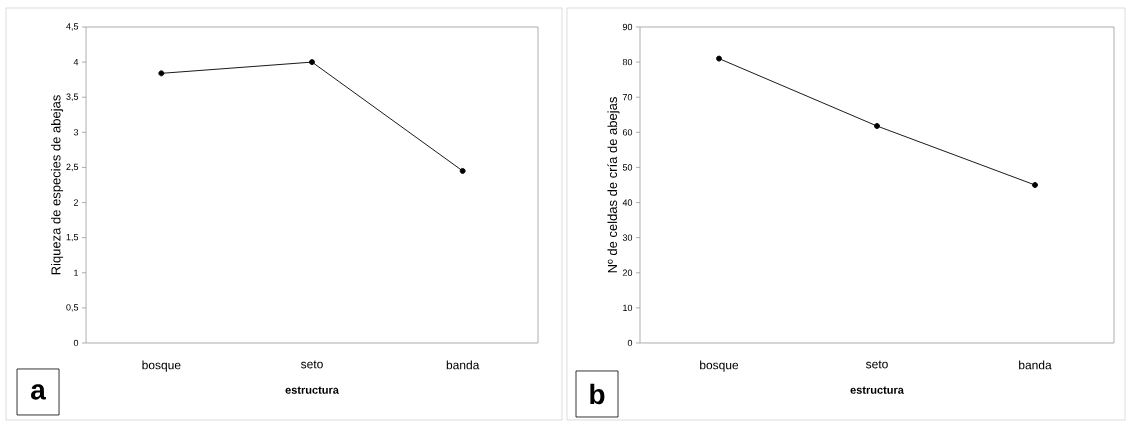 This screenshot has width=1129, height=425. What do you see at coordinates (76, 272) in the screenshot?
I see `y-tick-label: 1` at bounding box center [76, 272].